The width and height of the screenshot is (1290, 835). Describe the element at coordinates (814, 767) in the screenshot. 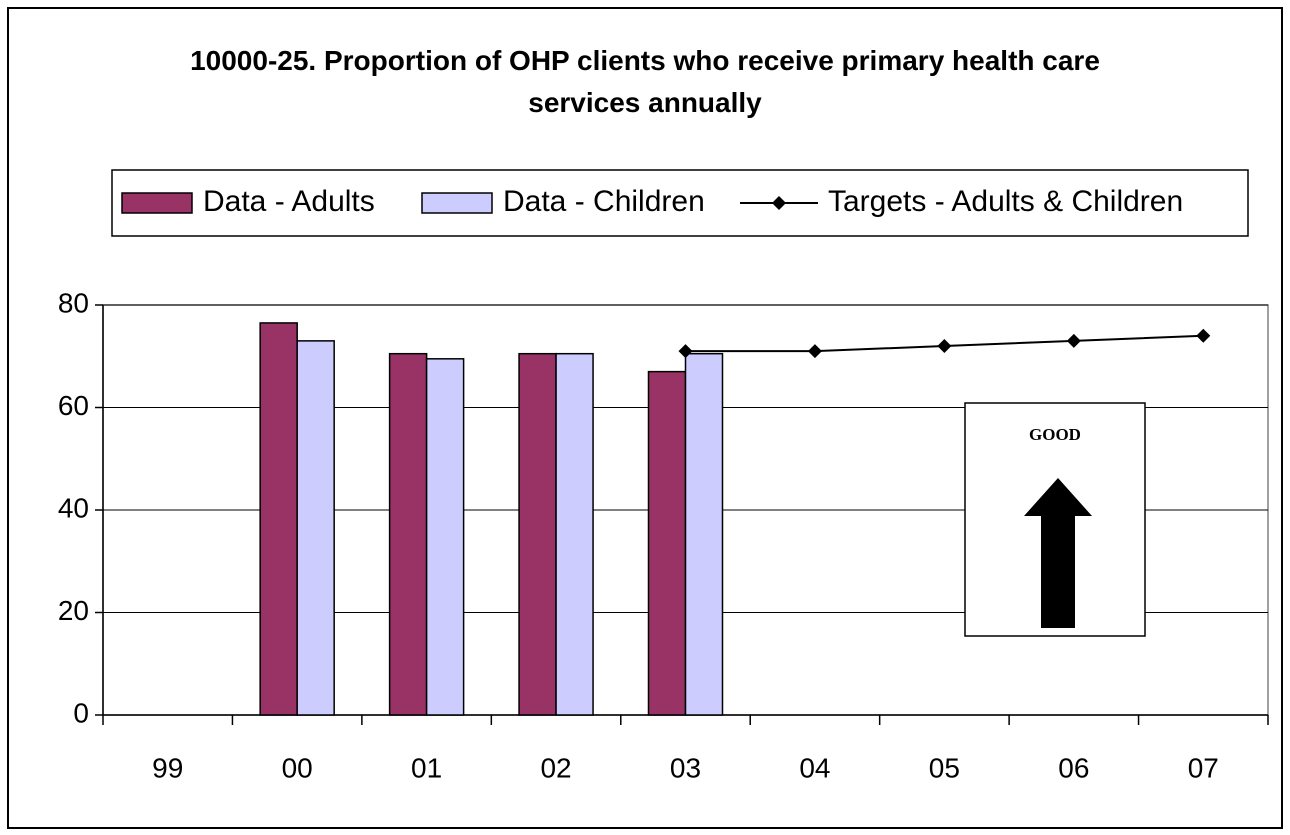

I see `x-tick-label: 04` at that location.